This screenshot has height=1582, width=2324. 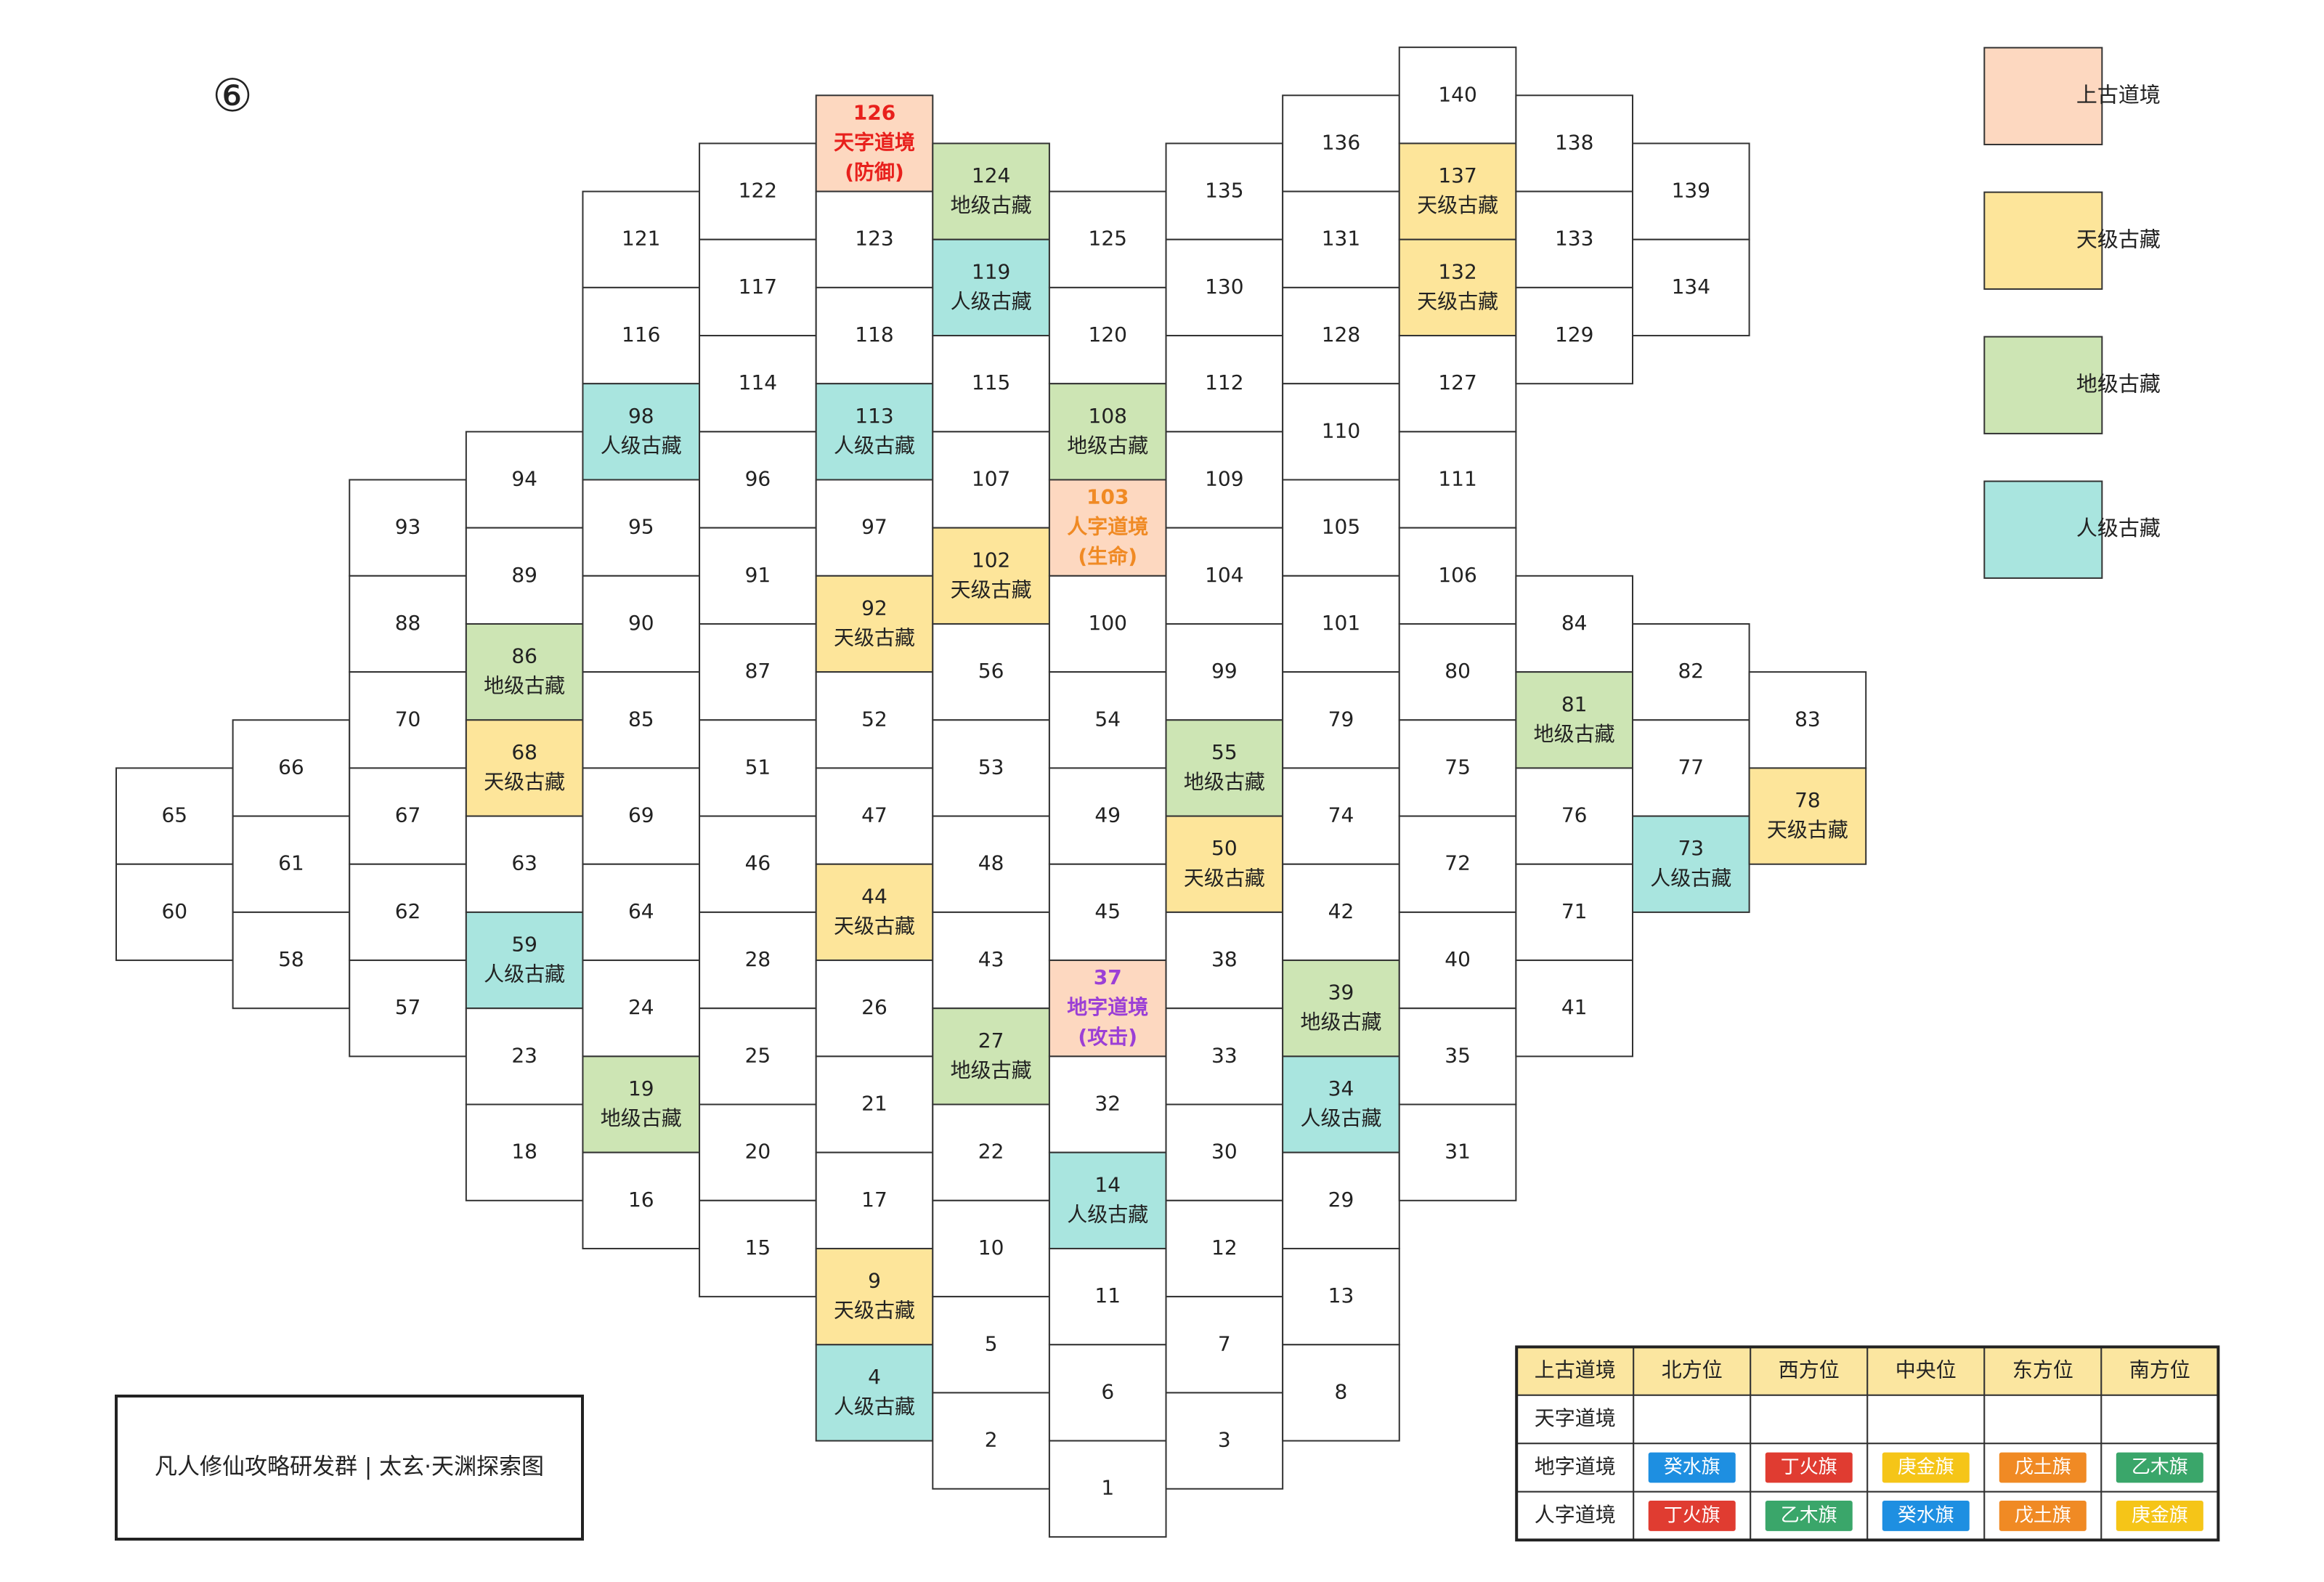 I want to click on cell-number: 91, so click(x=758, y=575).